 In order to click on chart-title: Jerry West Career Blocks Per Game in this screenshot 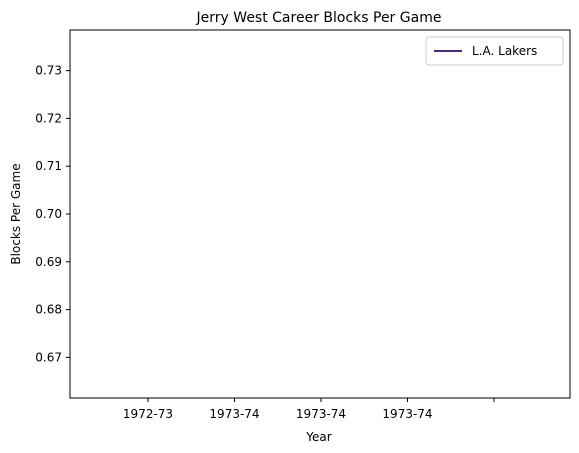, I will do `click(319, 18)`.